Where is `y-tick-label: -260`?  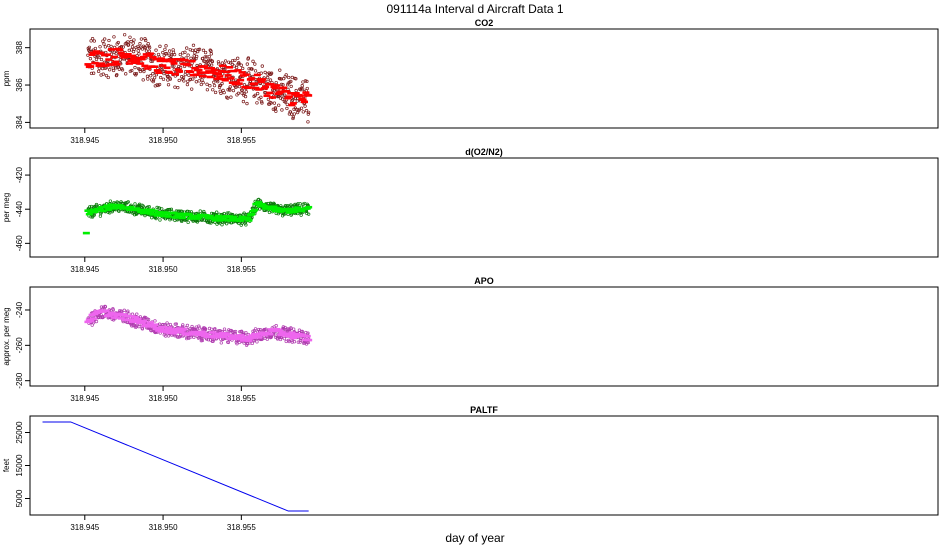 y-tick-label: -260 is located at coordinates (19, 345).